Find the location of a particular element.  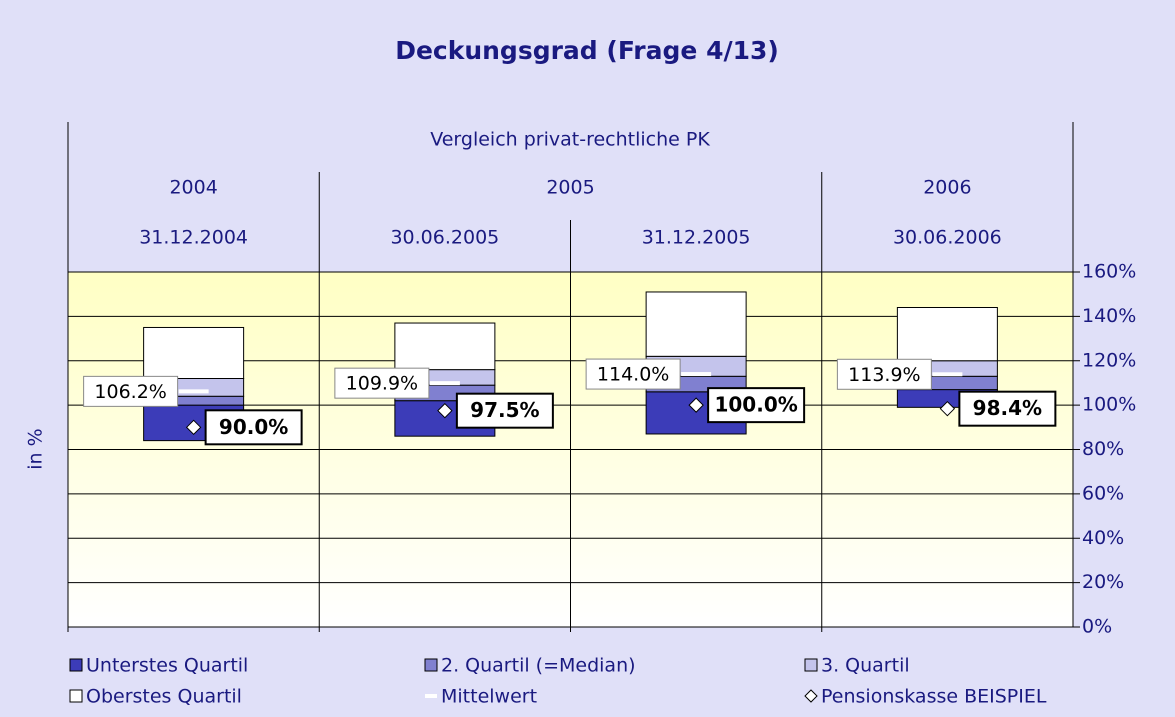

y-tick-label: 60% is located at coordinates (1103, 493).